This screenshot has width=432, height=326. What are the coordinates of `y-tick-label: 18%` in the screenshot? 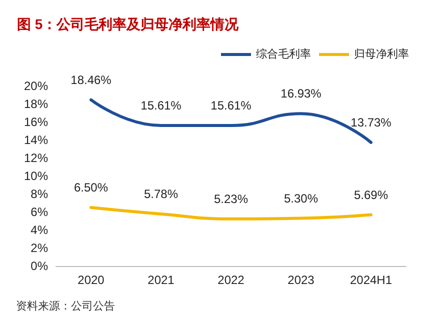 It's located at (36, 104).